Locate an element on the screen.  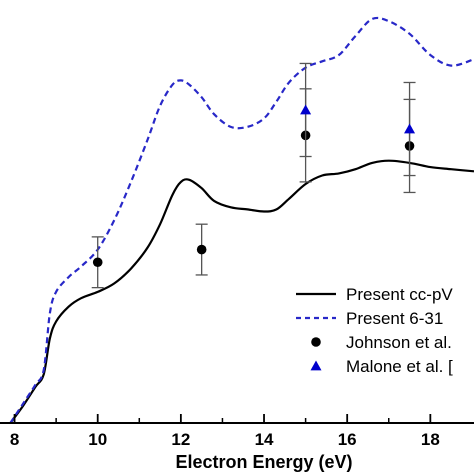
x-axis-label: Electron Energy (eV) is located at coordinates (263, 462).